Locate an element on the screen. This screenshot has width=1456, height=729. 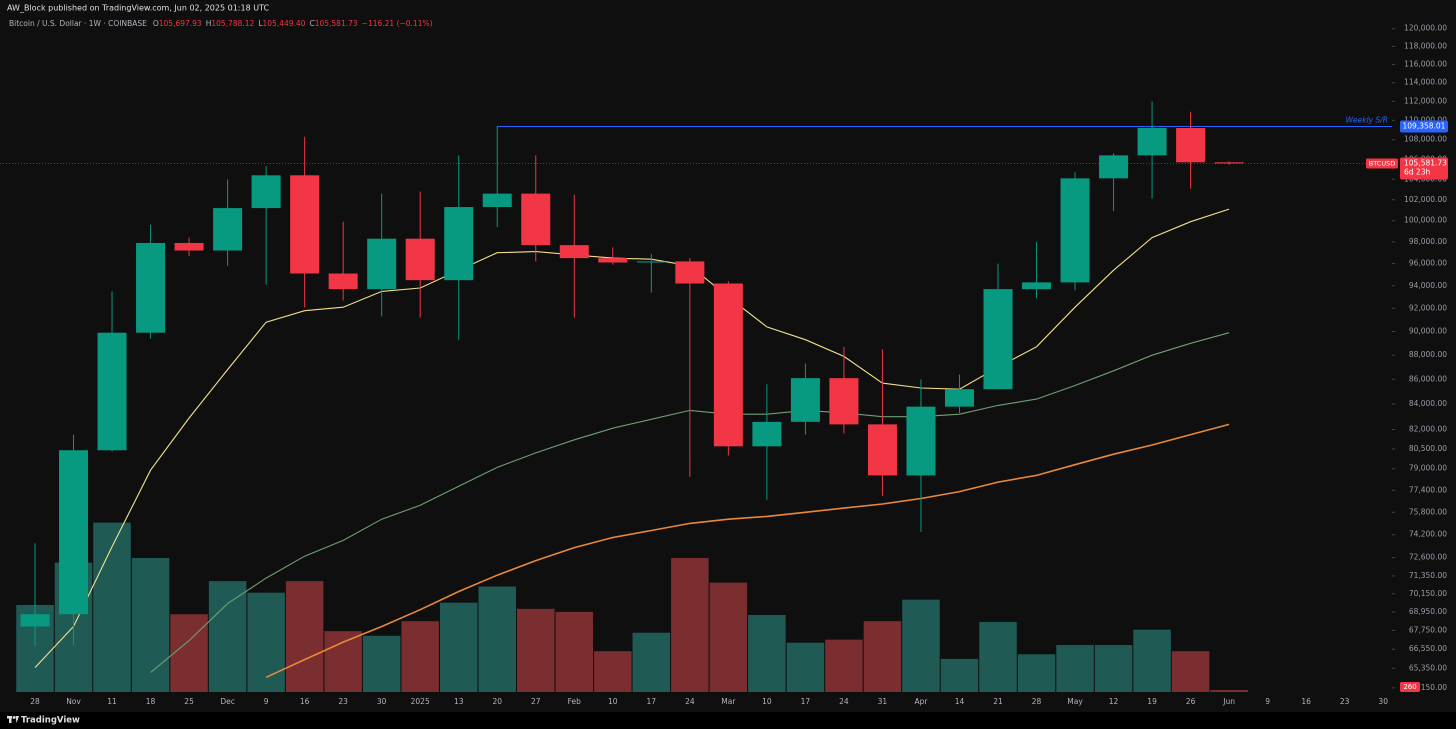
y-tick-label: 82,000.00 is located at coordinates (1428, 429).